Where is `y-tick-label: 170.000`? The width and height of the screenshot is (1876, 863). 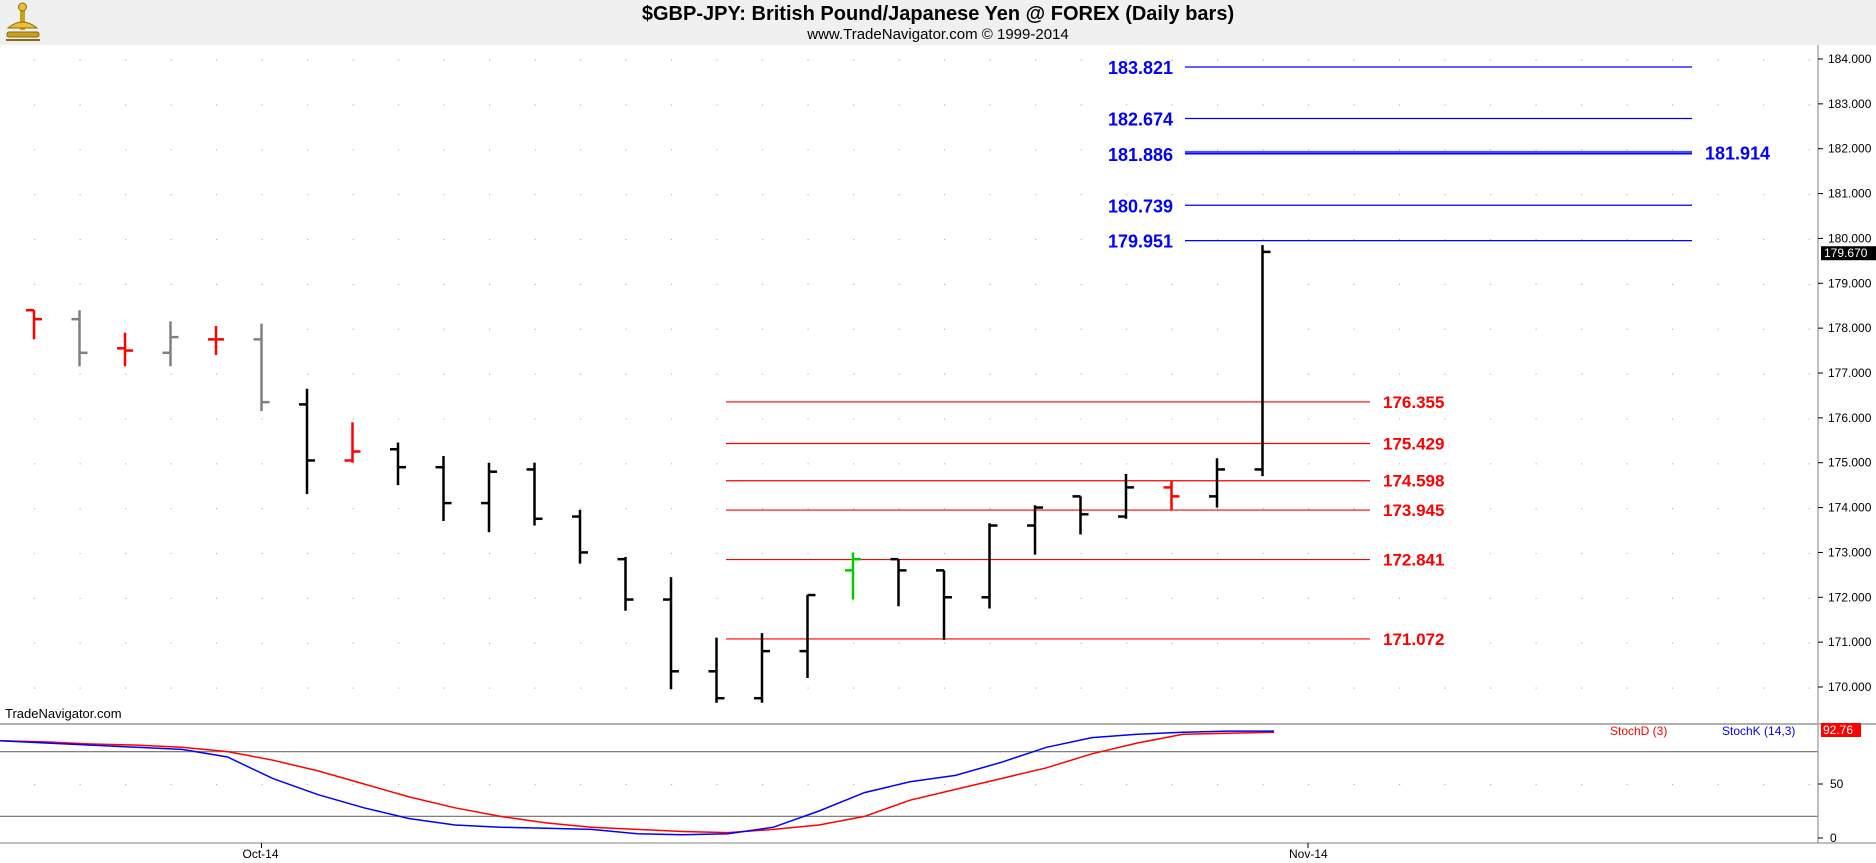
y-tick-label: 170.000 is located at coordinates (1850, 687).